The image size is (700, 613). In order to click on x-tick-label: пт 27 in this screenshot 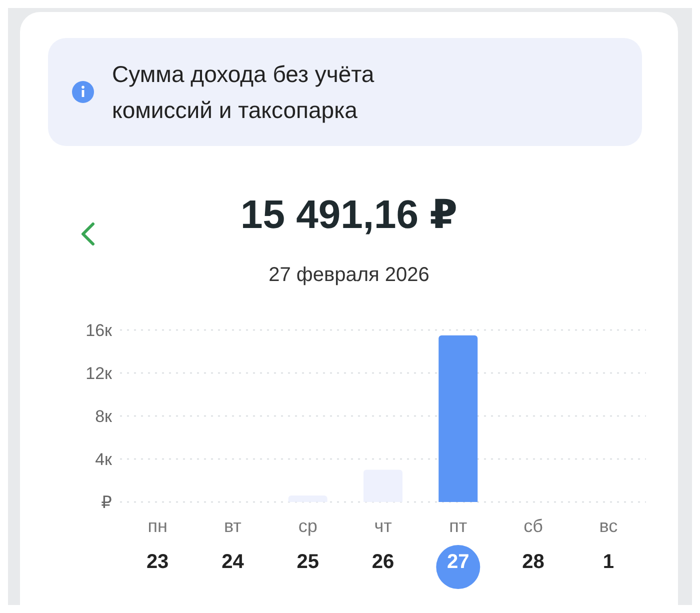, I will do `click(458, 544)`.